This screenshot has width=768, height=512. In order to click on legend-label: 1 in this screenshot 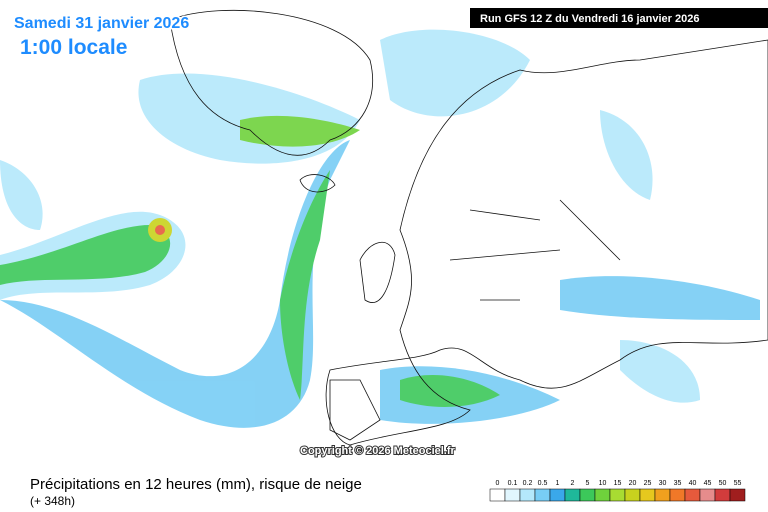, I will do `click(558, 483)`.